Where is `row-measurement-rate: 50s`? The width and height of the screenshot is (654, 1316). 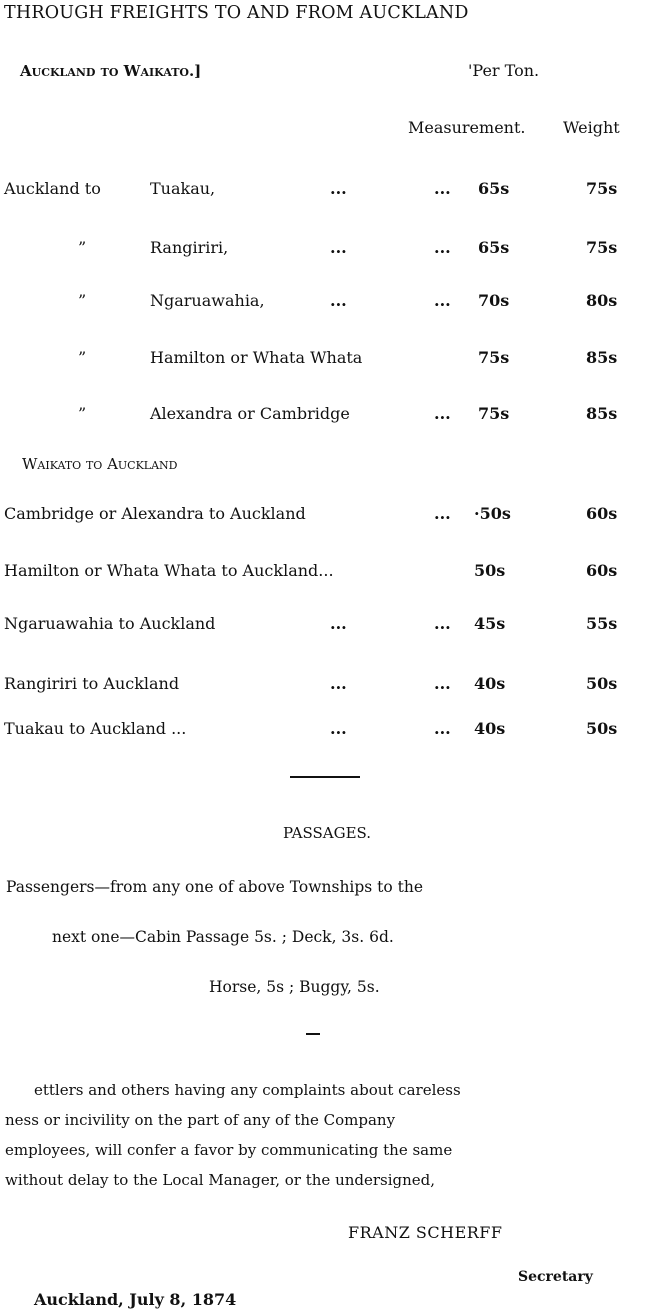
row-measurement-rate: 50s is located at coordinates (490, 570).